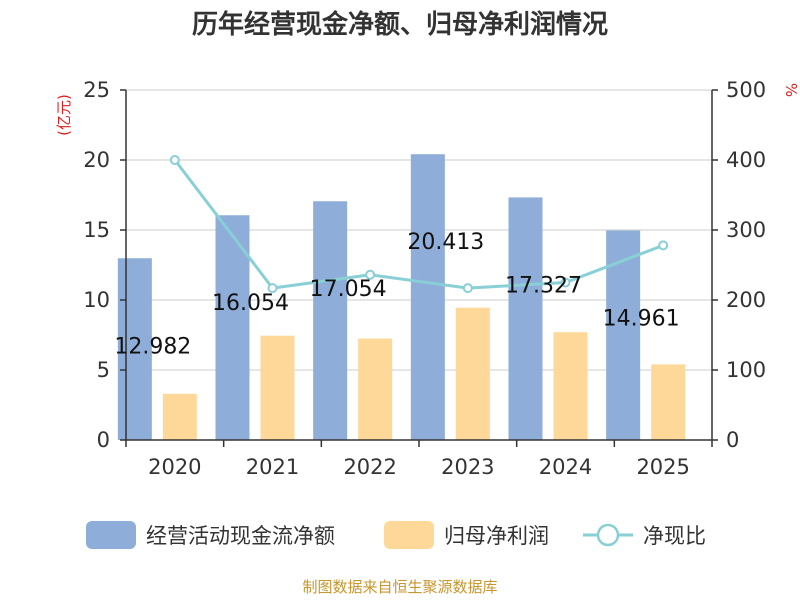 The width and height of the screenshot is (800, 600). Describe the element at coordinates (565, 467) in the screenshot. I see `x-axis-tick-label: 2024` at that location.